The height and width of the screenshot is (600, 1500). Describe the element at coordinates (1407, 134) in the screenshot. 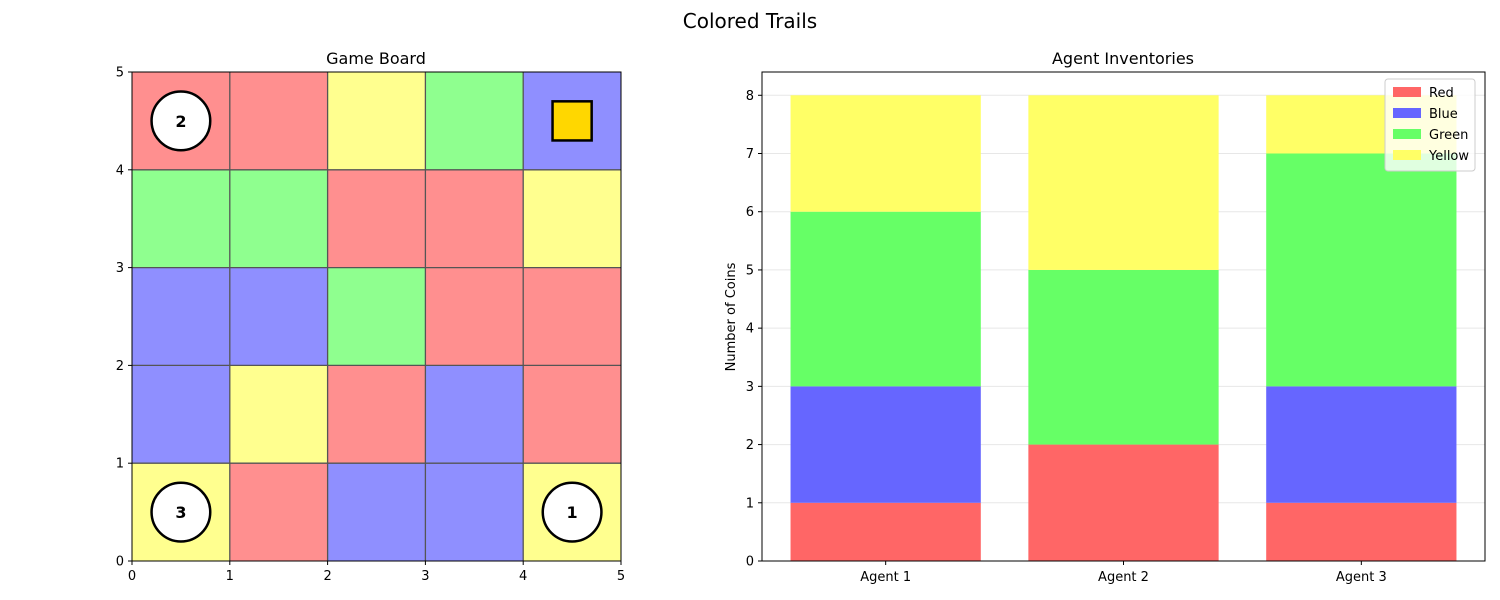

I see `legend-swatch-green` at that location.